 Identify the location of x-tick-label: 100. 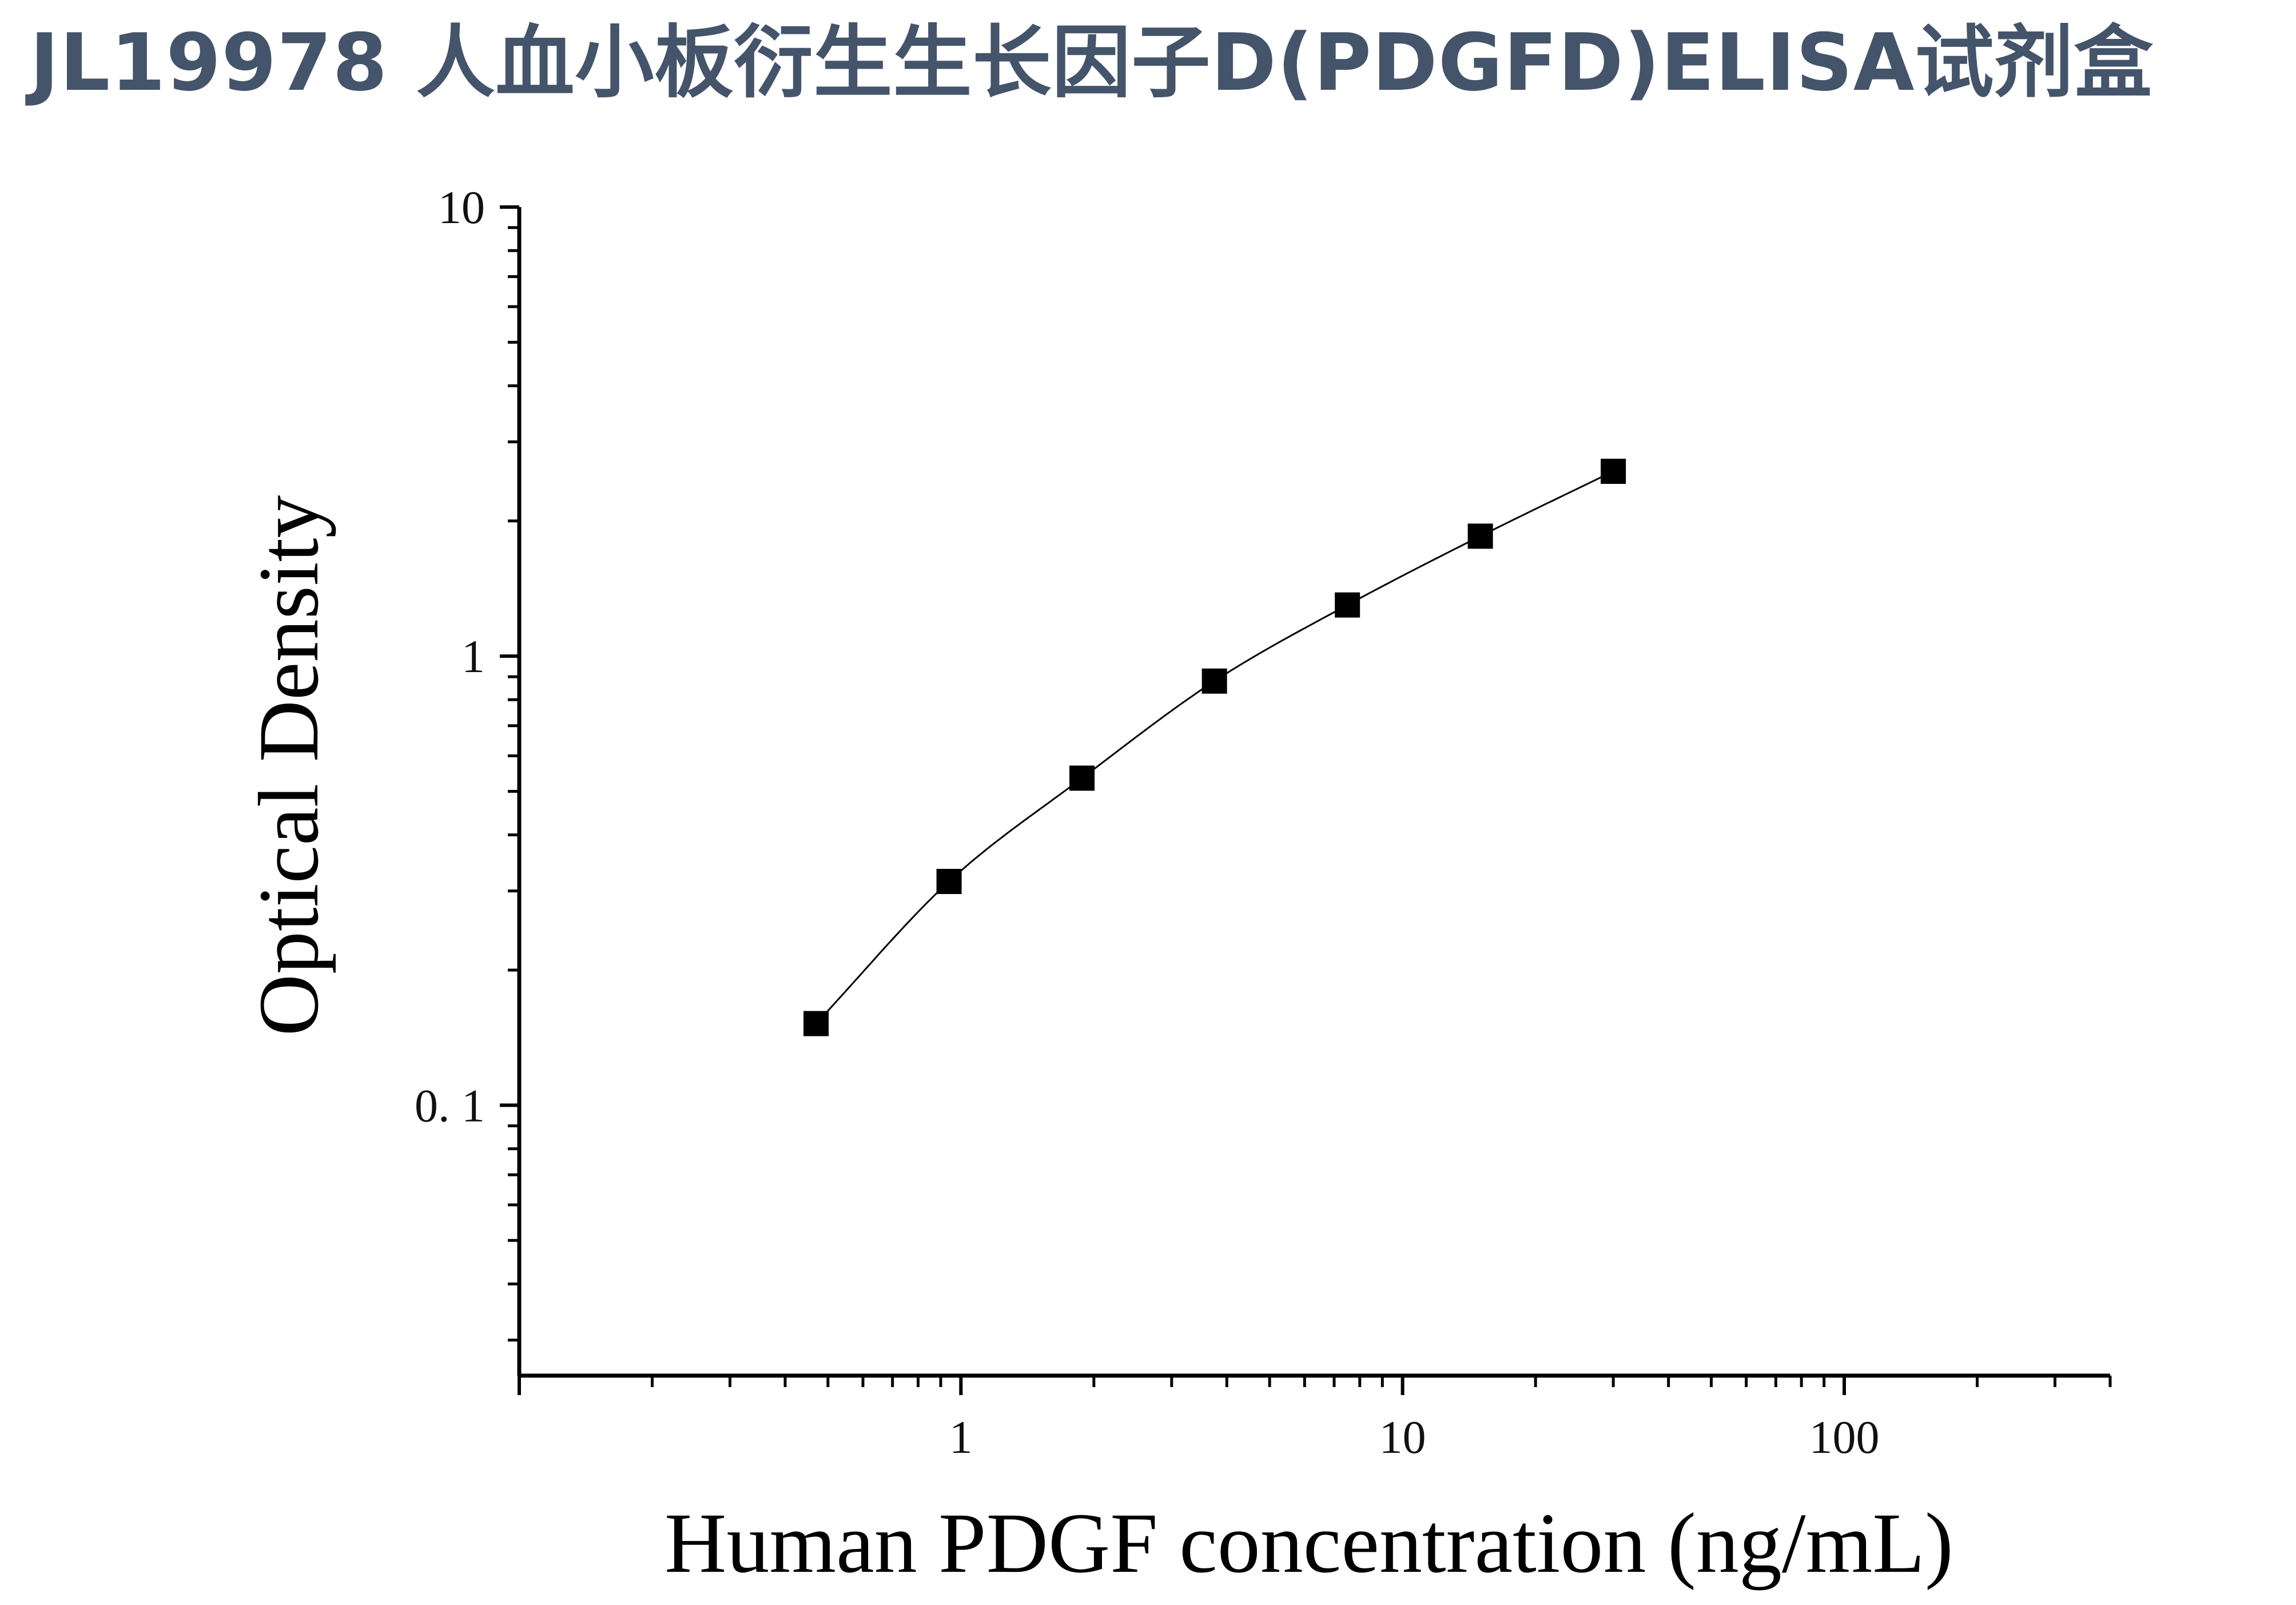
(1845, 1437).